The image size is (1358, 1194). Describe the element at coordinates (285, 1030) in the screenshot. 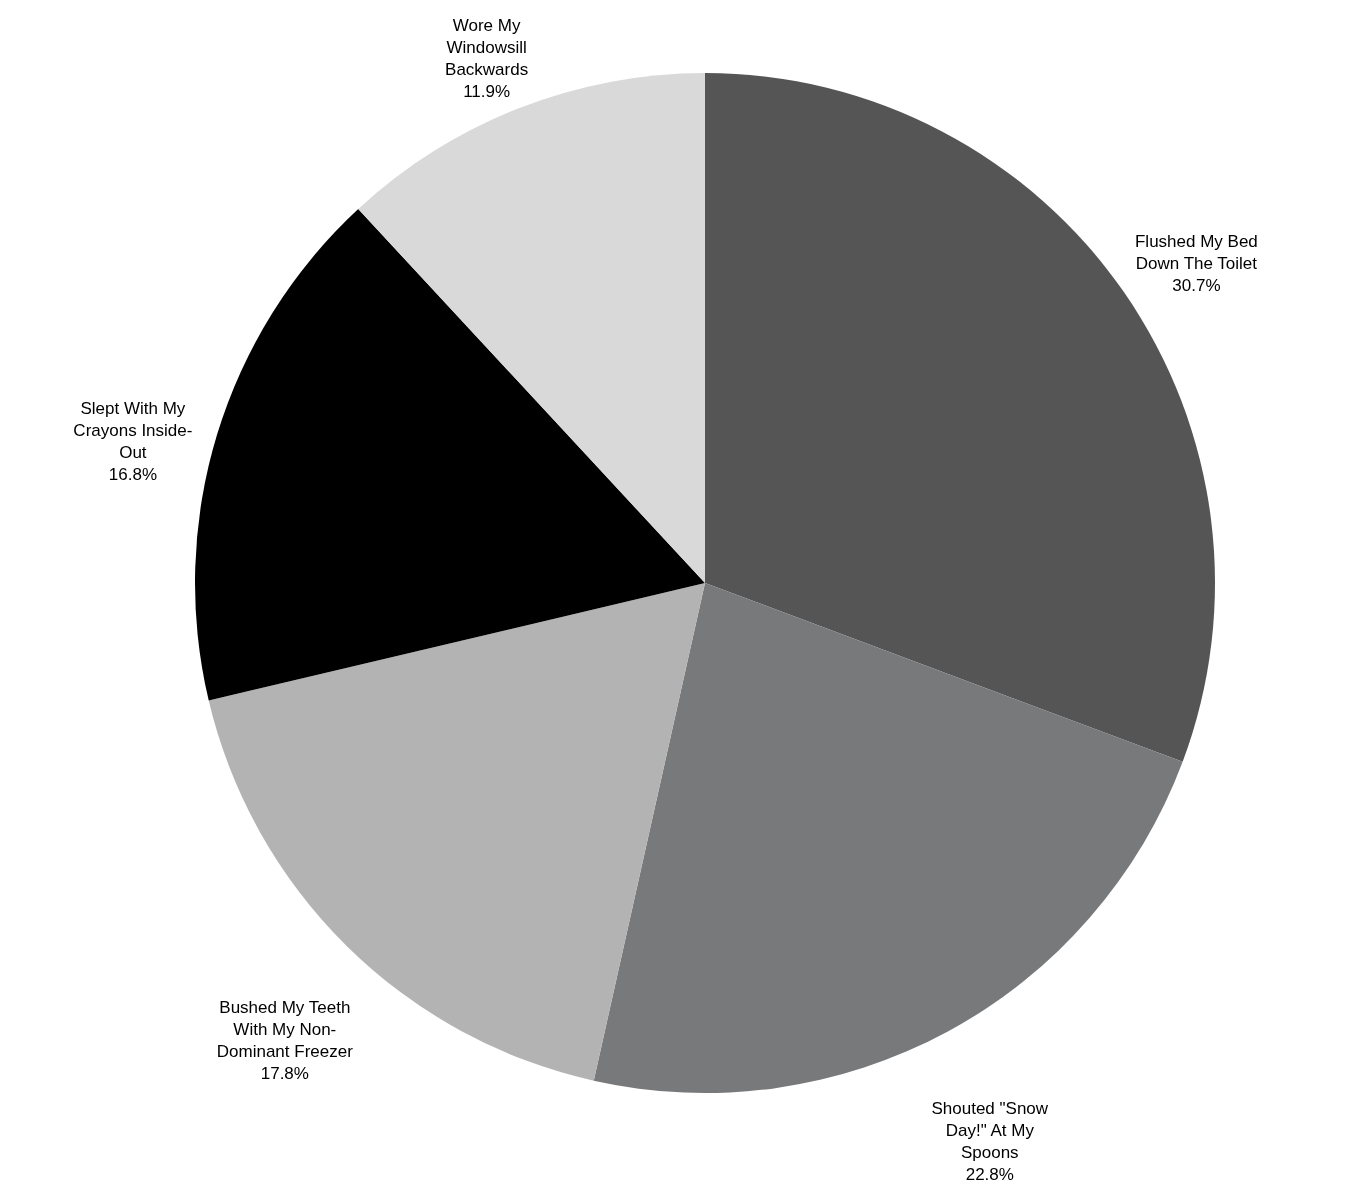

I see `slice-label: Bushed My Teeth With My Non-Dominant Freezer` at that location.